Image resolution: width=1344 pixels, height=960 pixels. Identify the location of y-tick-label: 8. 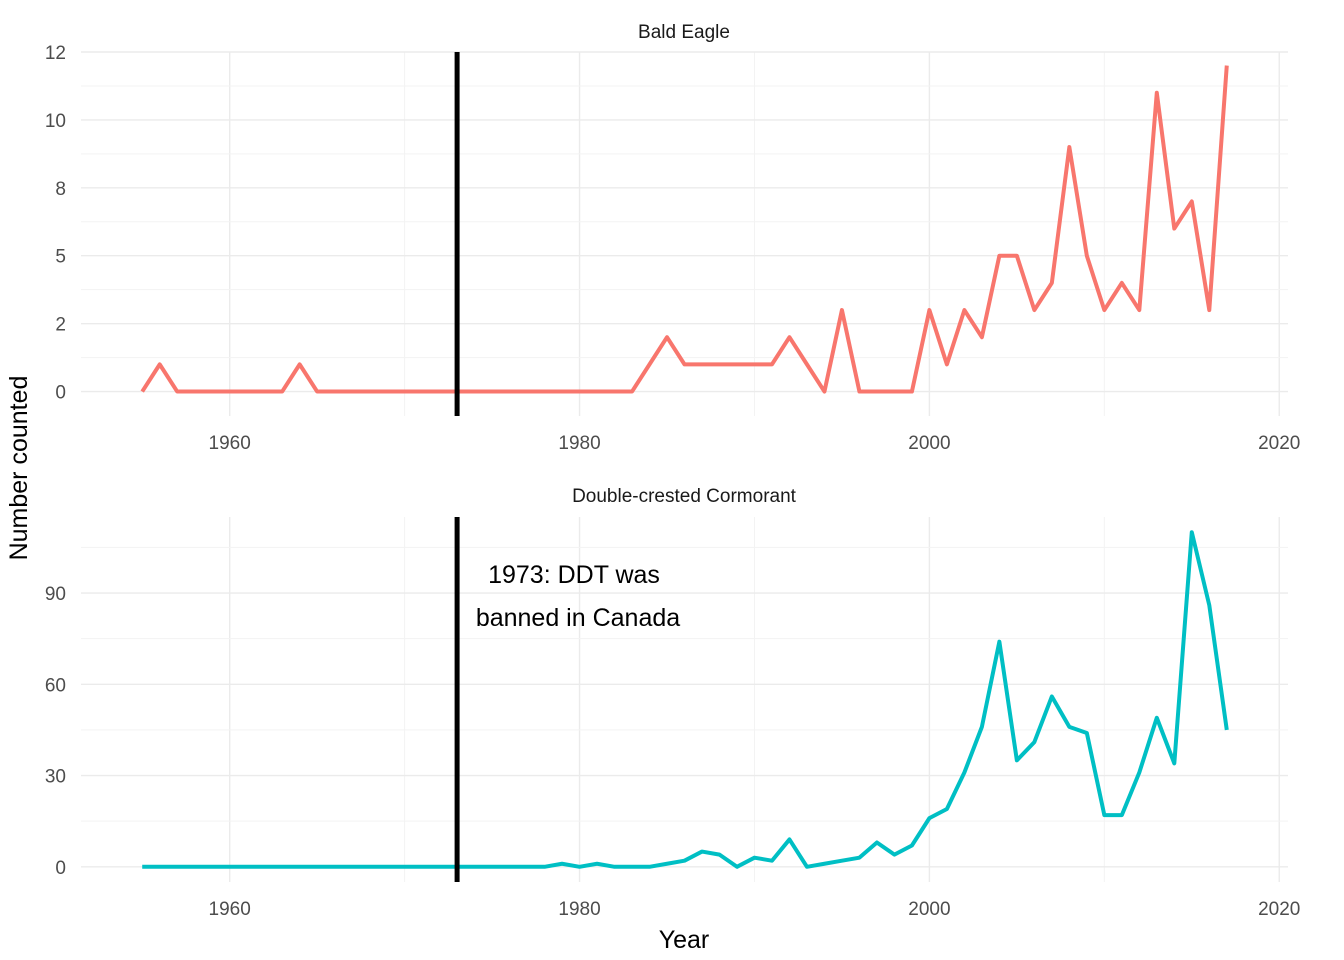
(60, 189).